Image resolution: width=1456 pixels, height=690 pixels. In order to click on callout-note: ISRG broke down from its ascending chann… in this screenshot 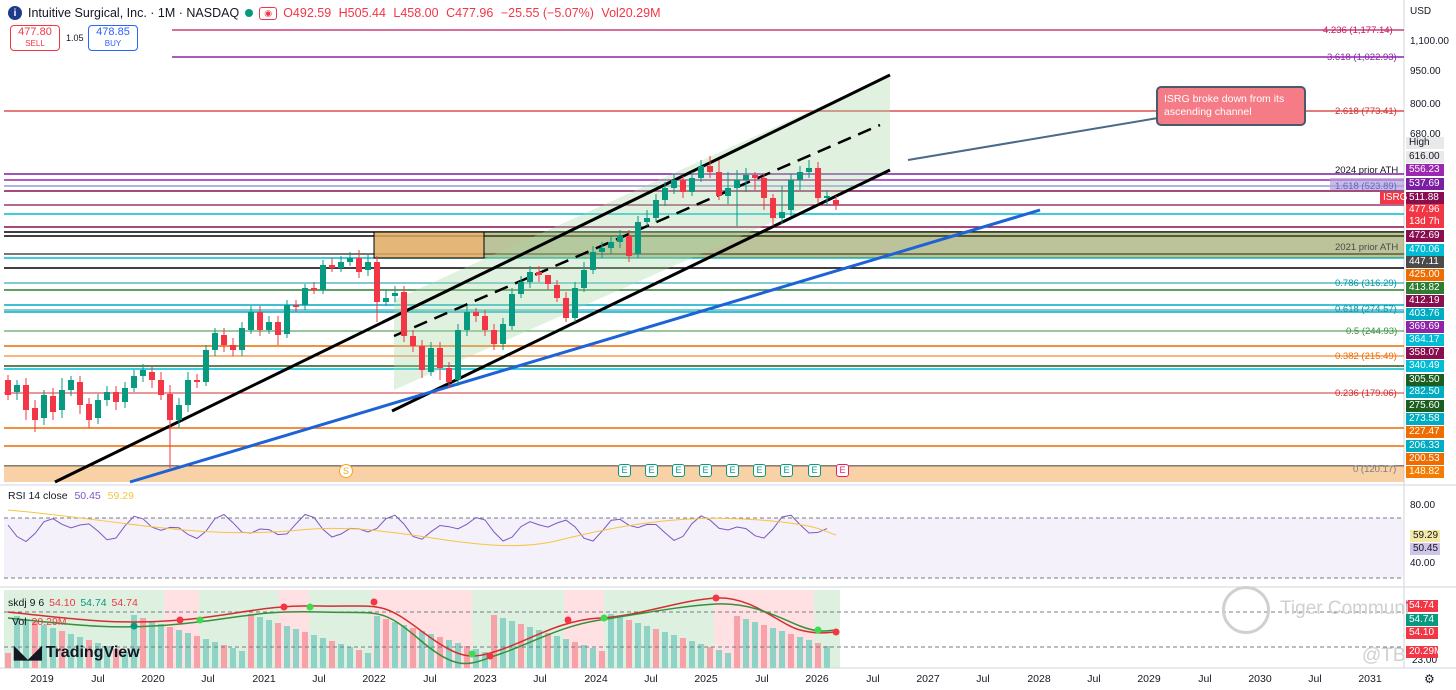, I will do `click(1231, 106)`.